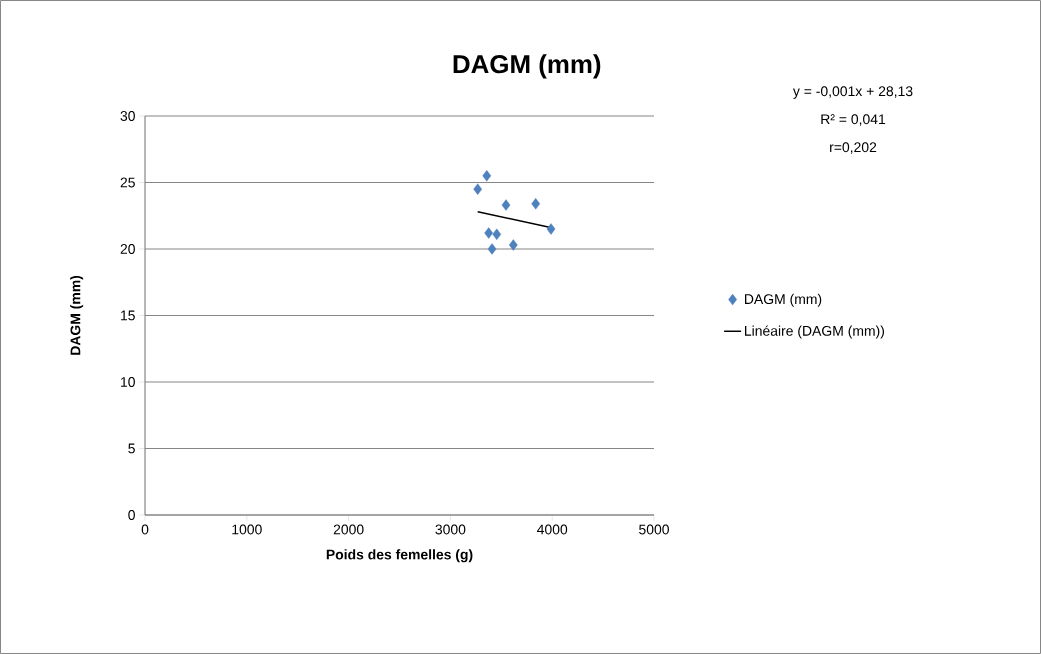 The width and height of the screenshot is (1041, 654). Describe the element at coordinates (77, 315) in the screenshot. I see `y-axis-title: DAGM (mm)` at that location.